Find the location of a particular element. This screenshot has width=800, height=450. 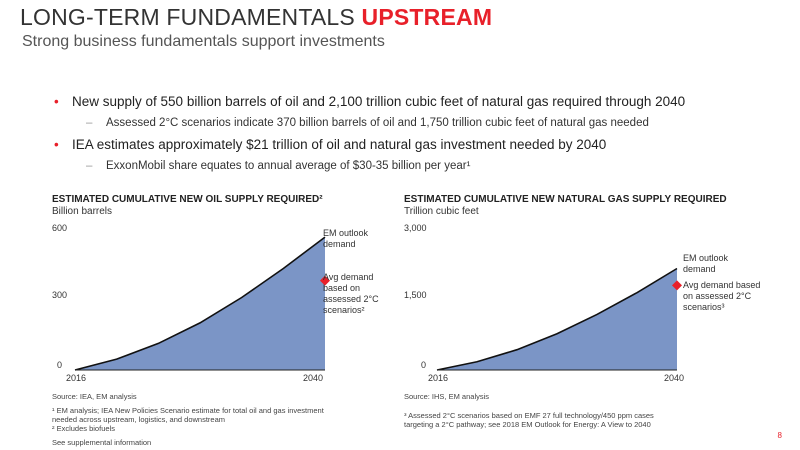

oil-area-chart is located at coordinates (202, 303).